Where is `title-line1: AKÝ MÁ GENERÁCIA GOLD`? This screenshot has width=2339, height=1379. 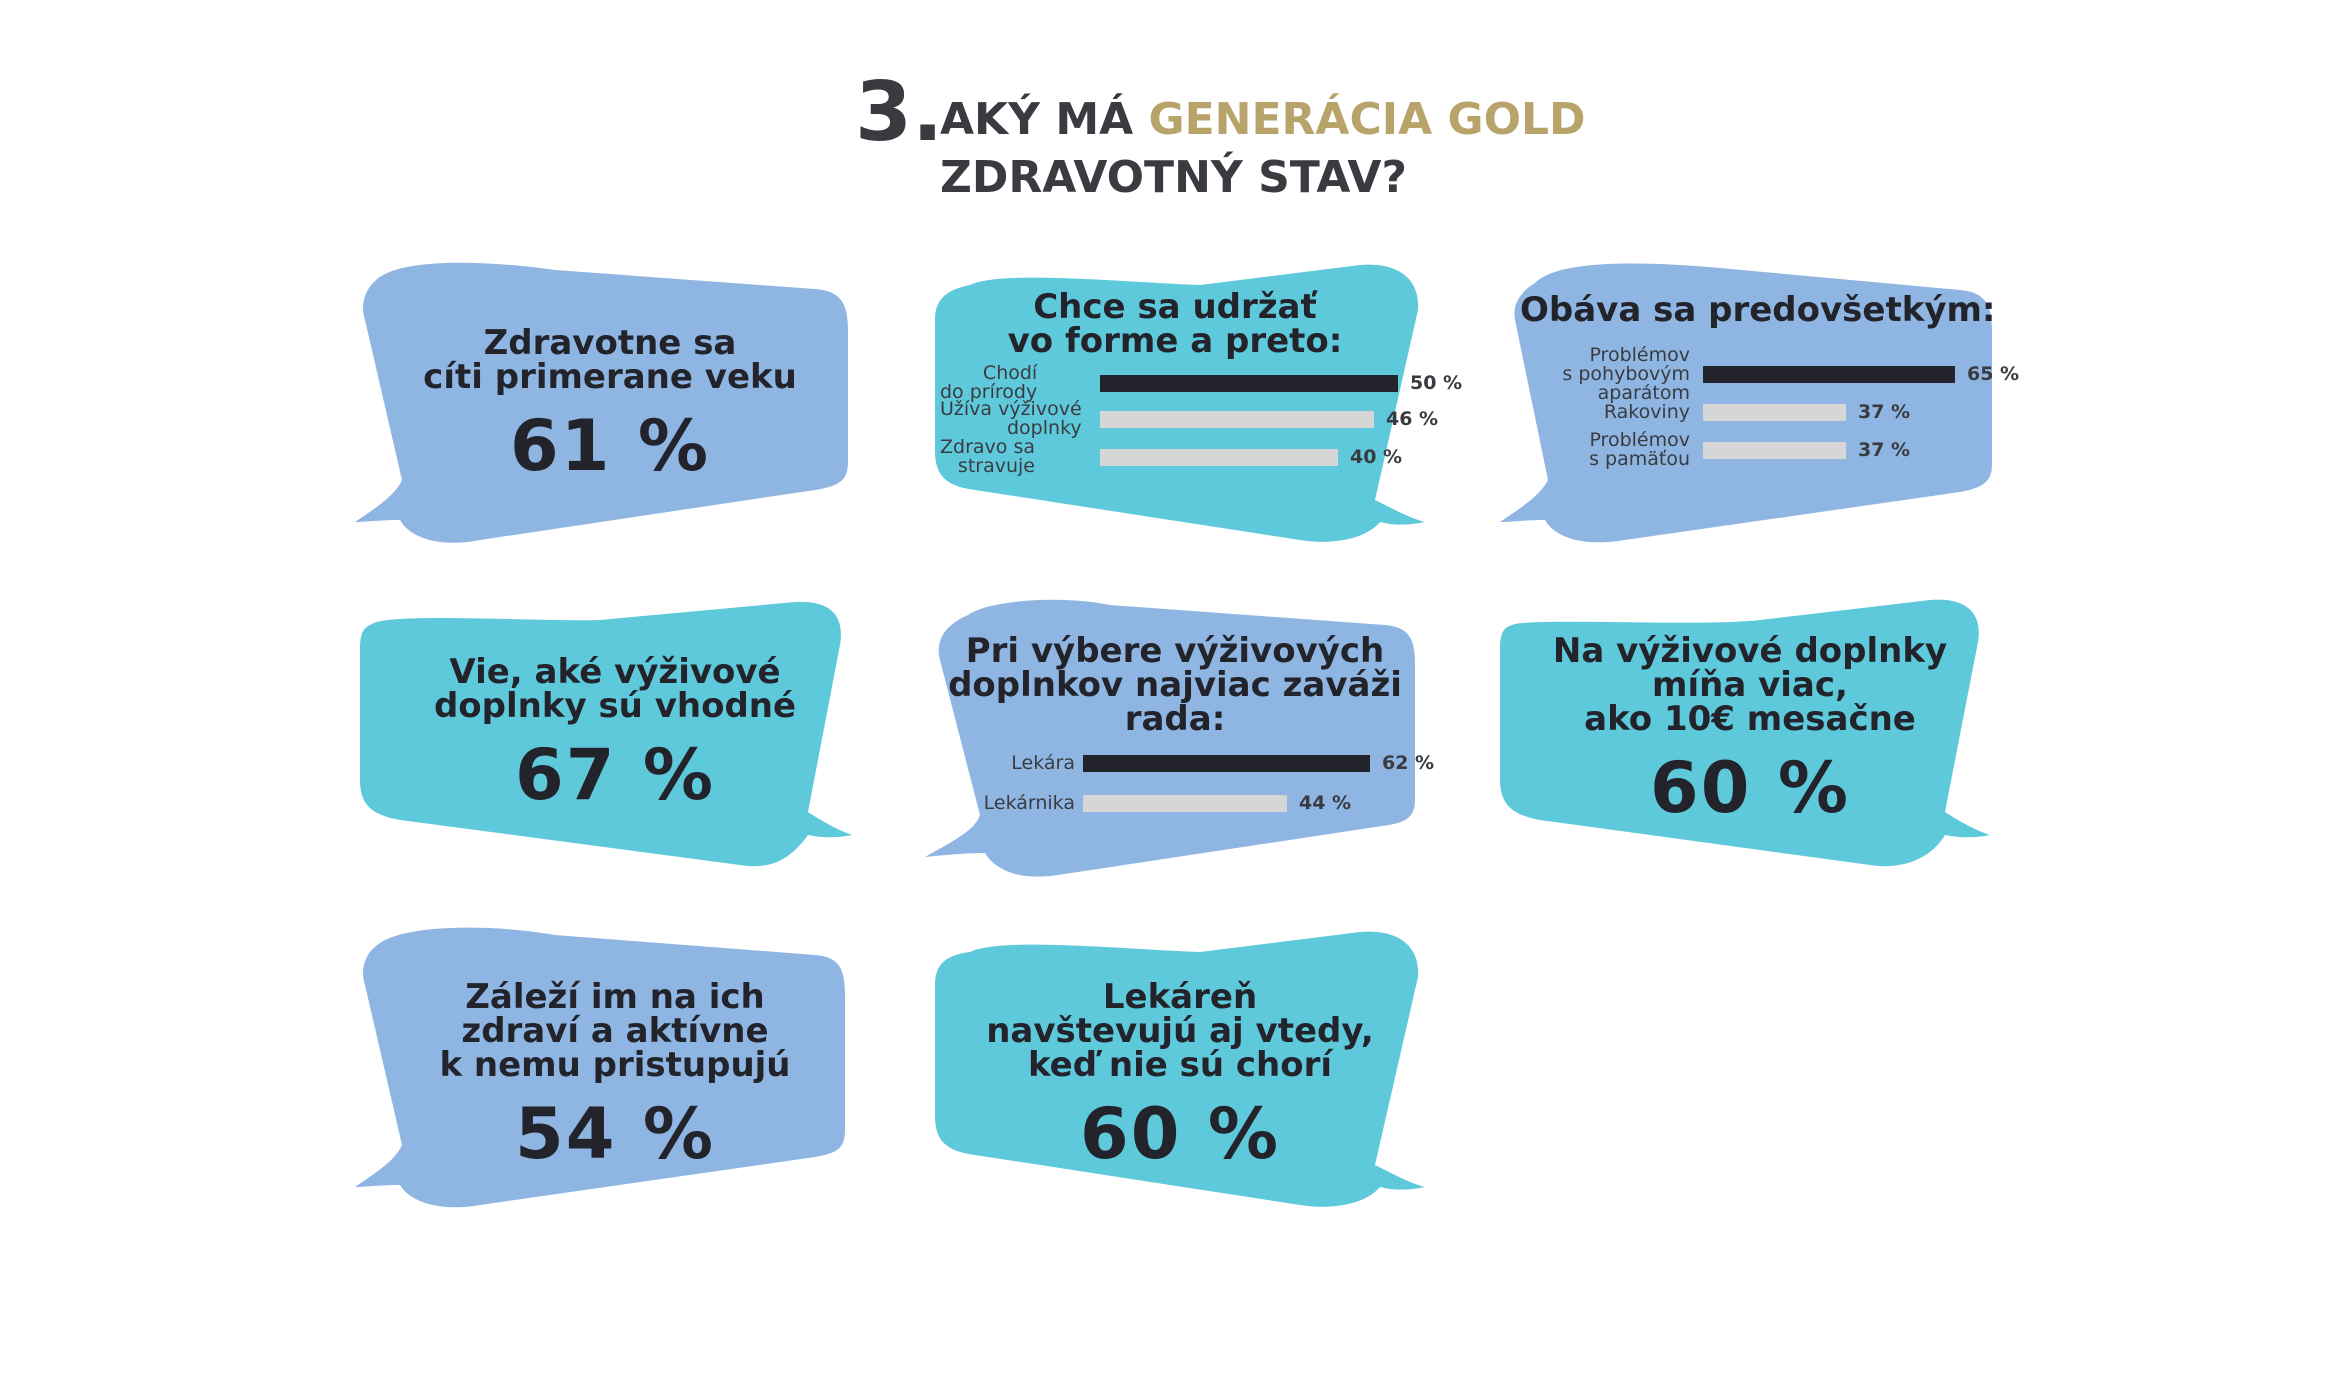 title-line1: AKÝ MÁ GENERÁCIA GOLD is located at coordinates (1263, 119).